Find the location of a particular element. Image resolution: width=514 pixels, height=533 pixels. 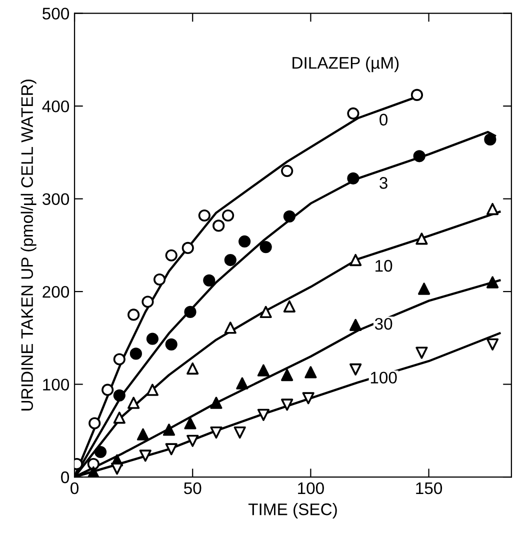

x-tick-label: 0 is located at coordinates (74, 488).